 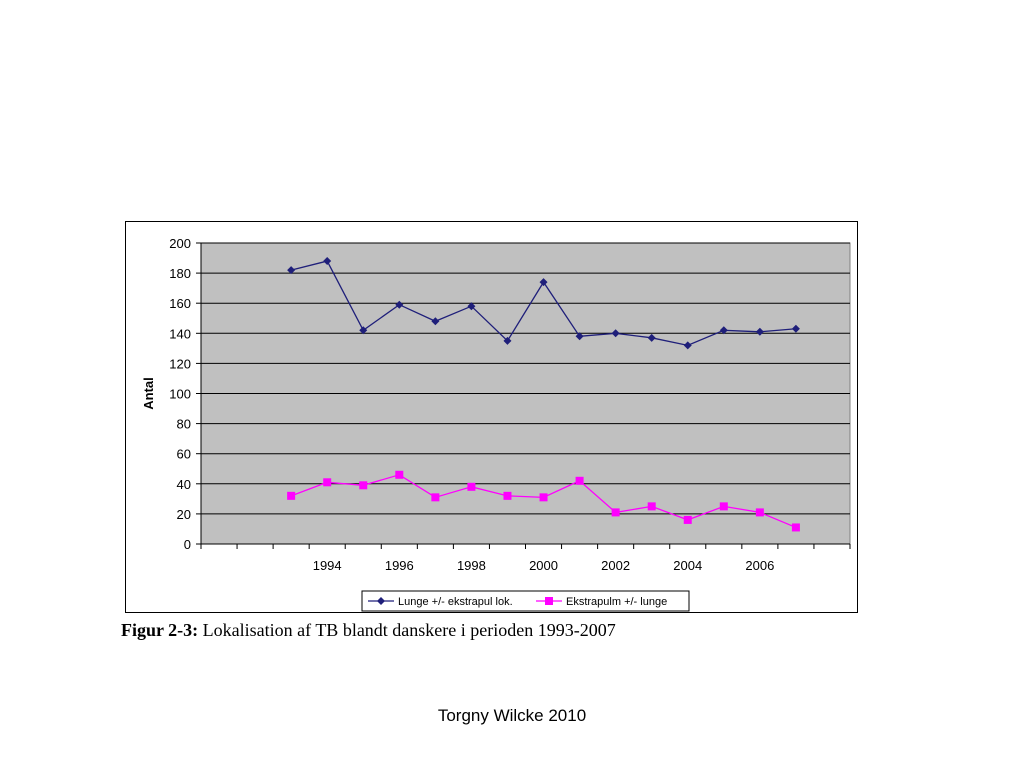 What do you see at coordinates (549, 601) in the screenshot?
I see `legend-marker-square` at bounding box center [549, 601].